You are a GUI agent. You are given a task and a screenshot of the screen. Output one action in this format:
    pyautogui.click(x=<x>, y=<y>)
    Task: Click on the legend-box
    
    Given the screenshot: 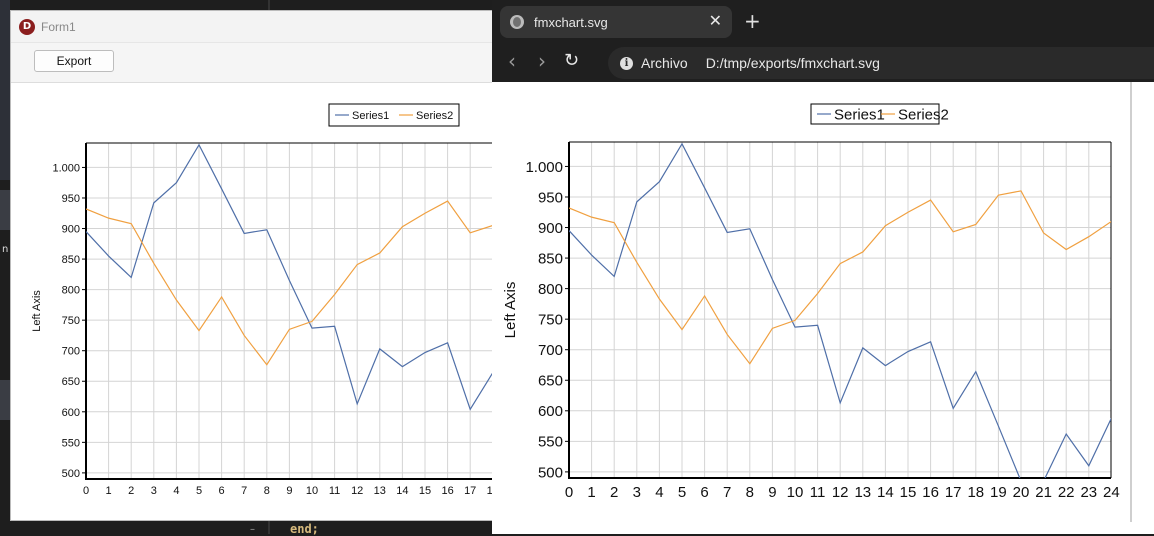 What is the action you would take?
    pyautogui.click(x=875, y=114)
    